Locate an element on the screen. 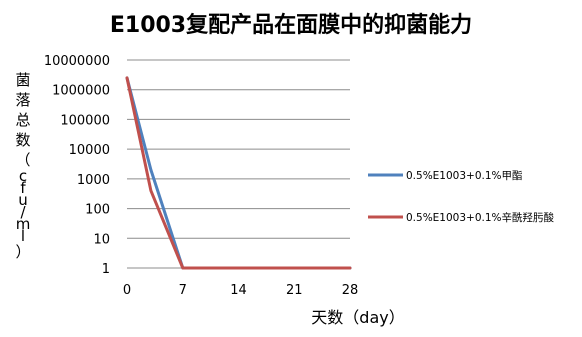  y-axis-label-char: c is located at coordinates (23, 176).